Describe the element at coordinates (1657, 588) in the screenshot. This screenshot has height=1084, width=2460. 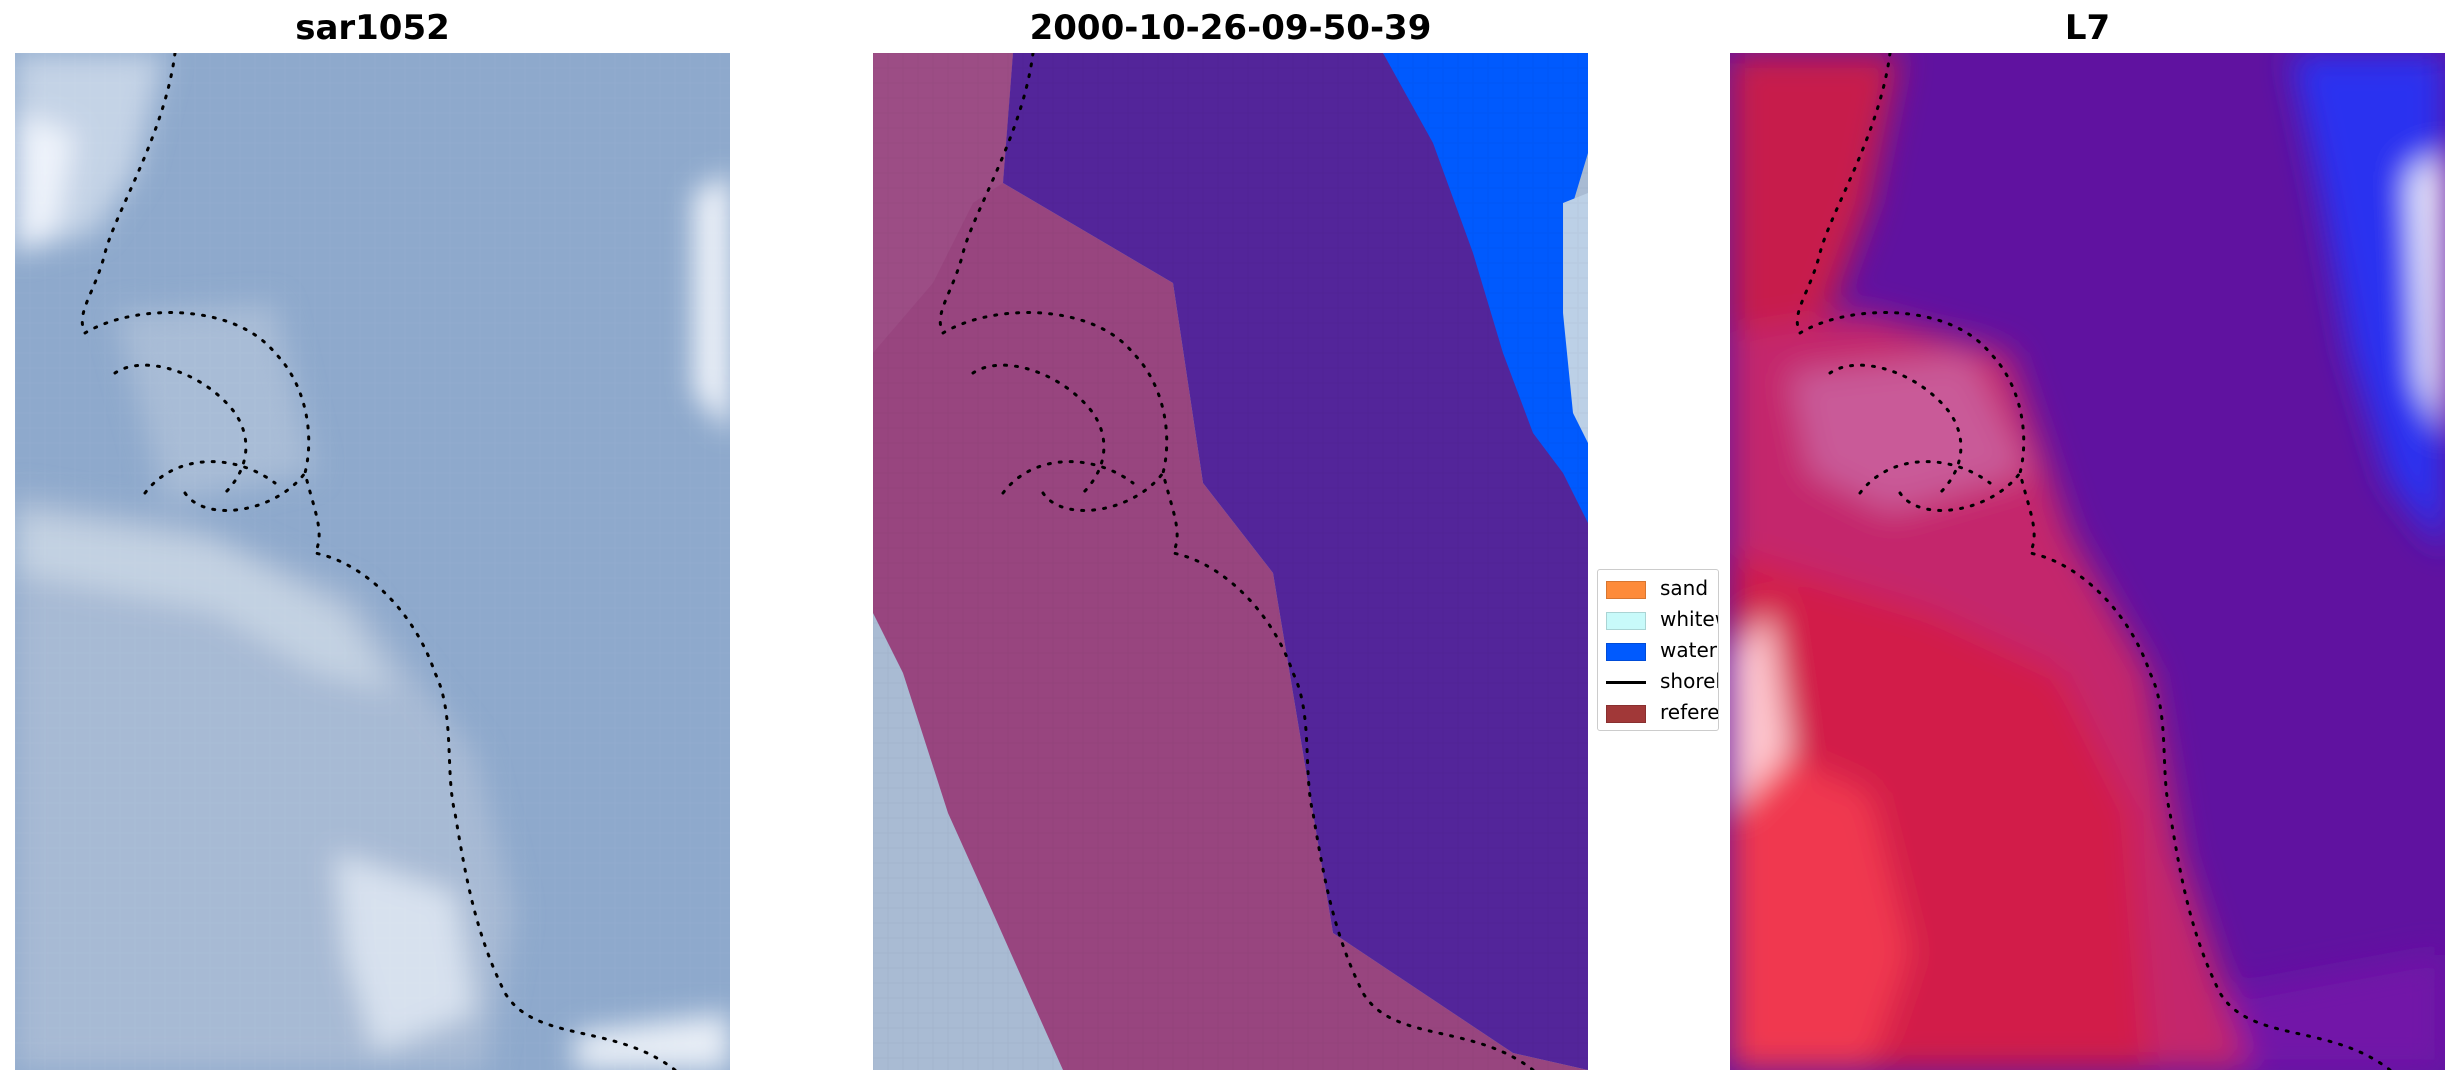
I see `legend-item-sand: sand` at that location.